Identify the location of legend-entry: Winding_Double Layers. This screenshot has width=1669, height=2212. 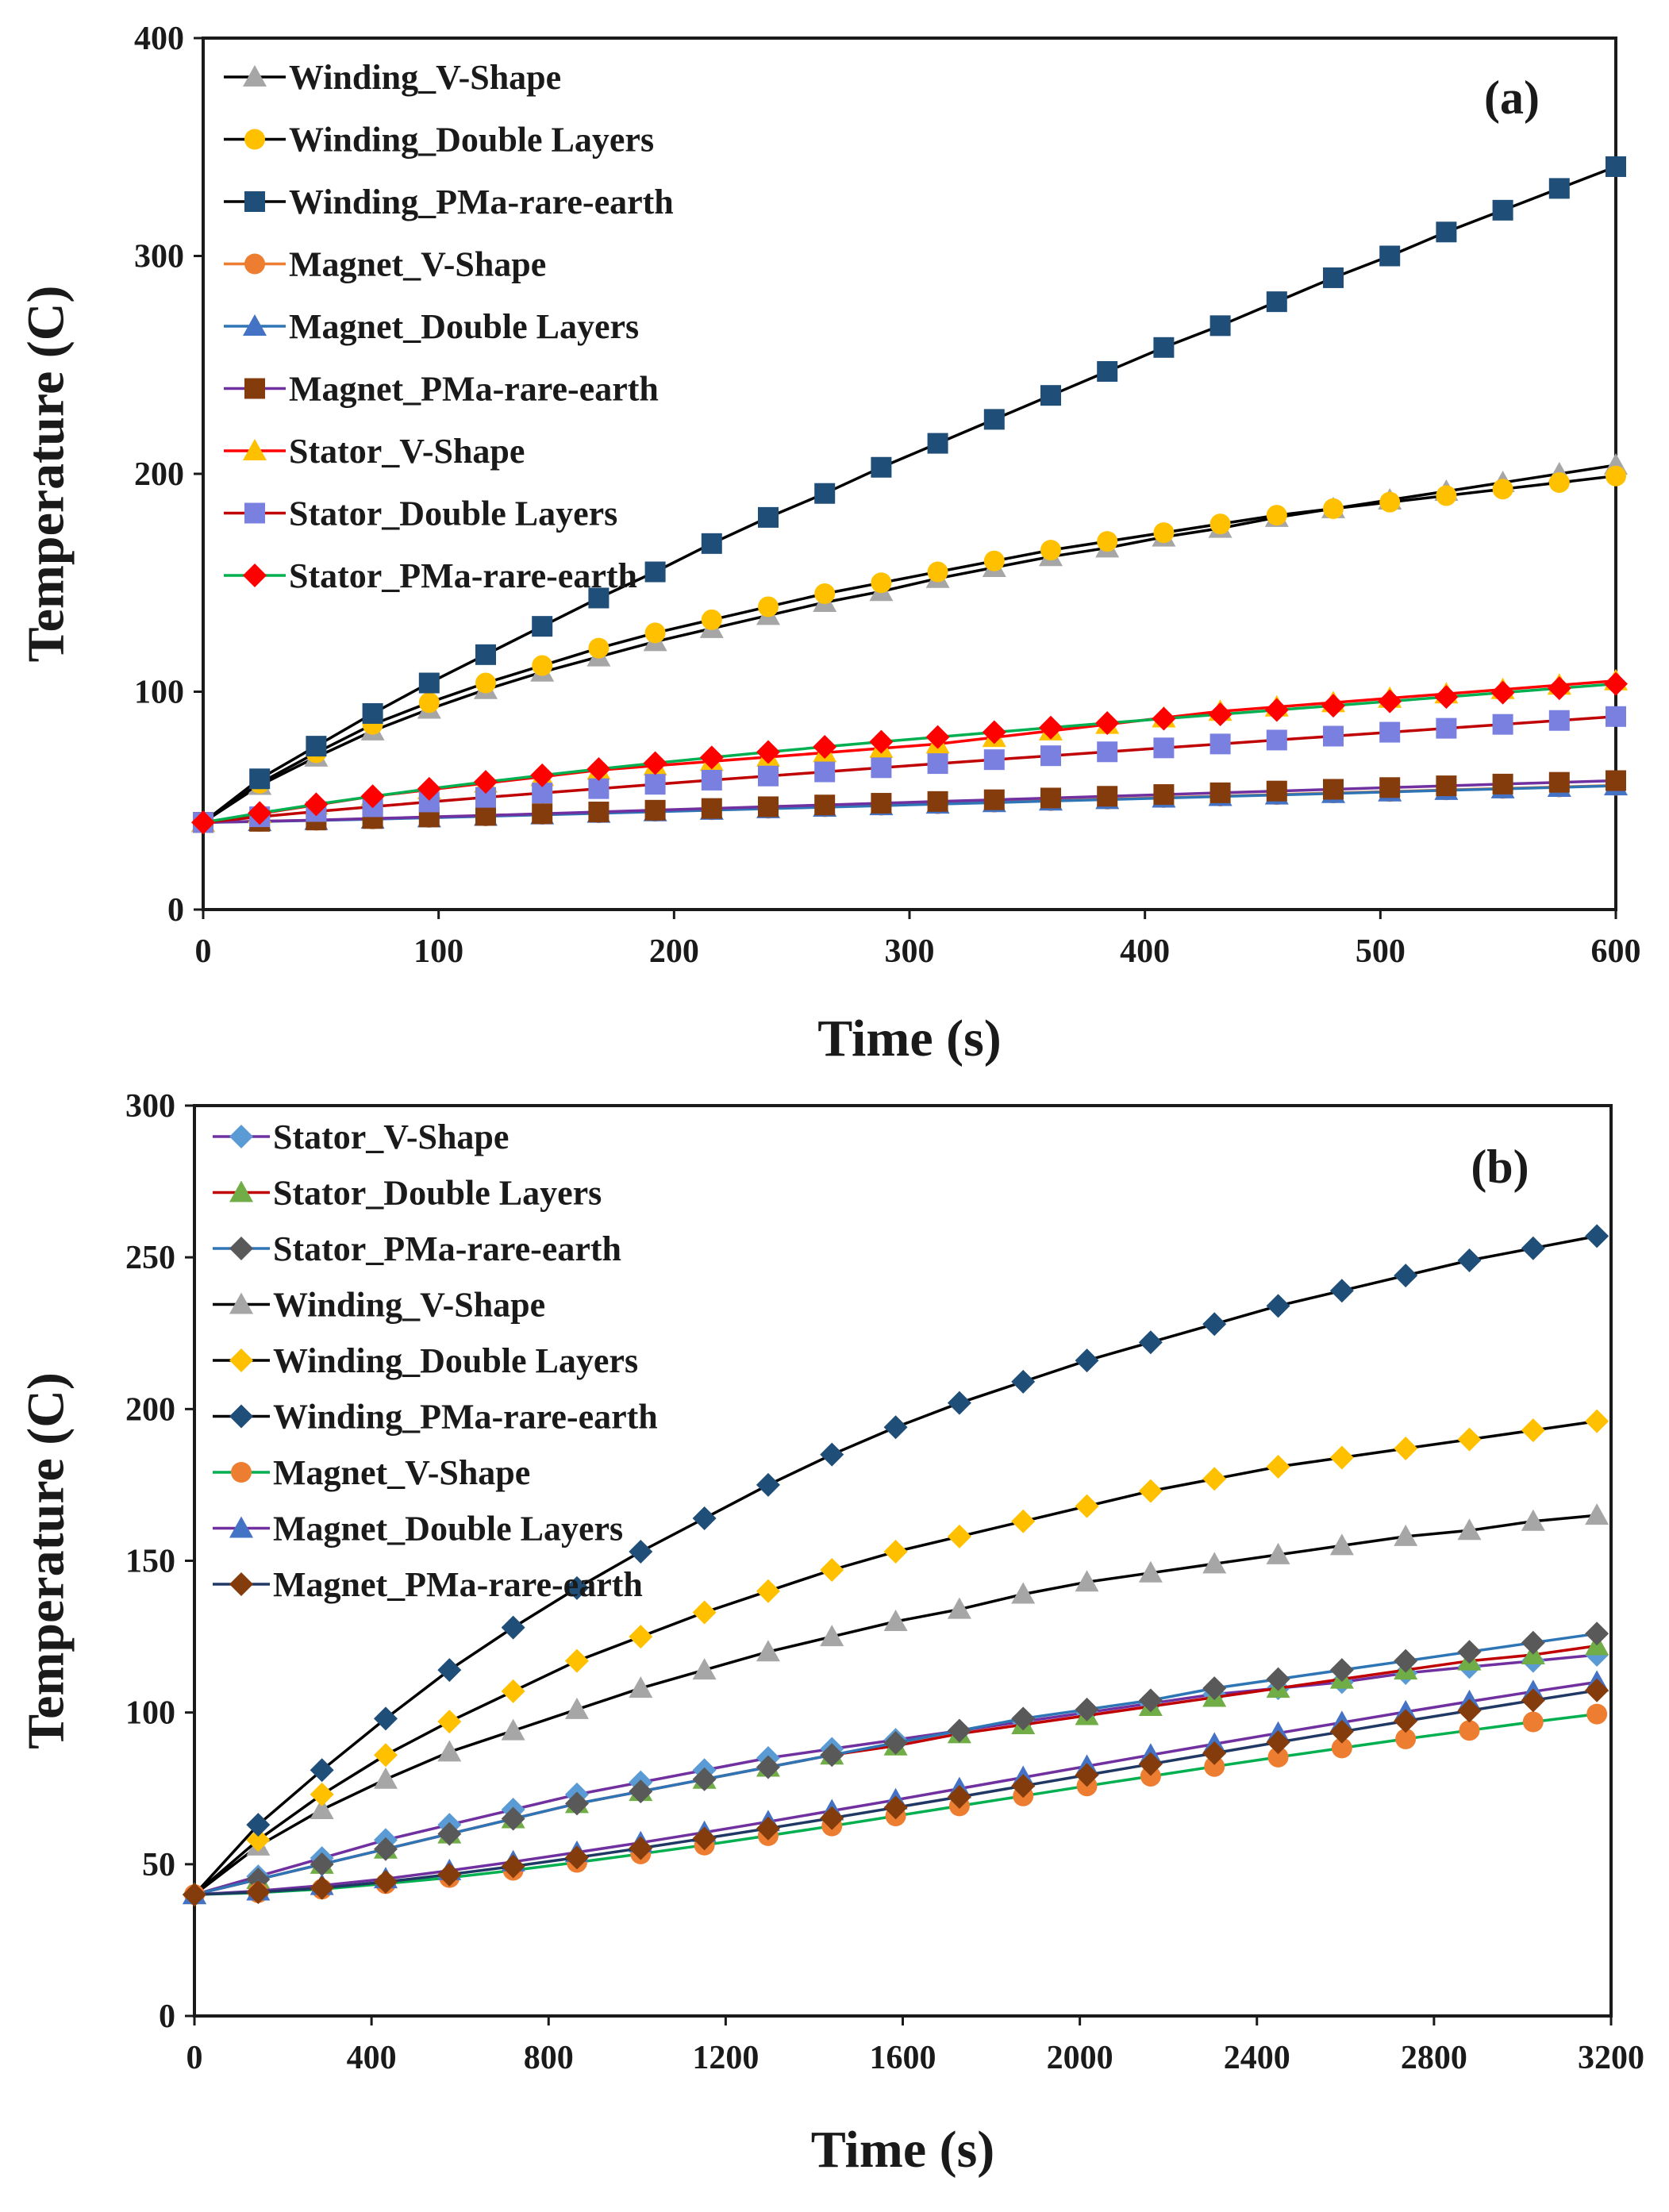
(439, 140).